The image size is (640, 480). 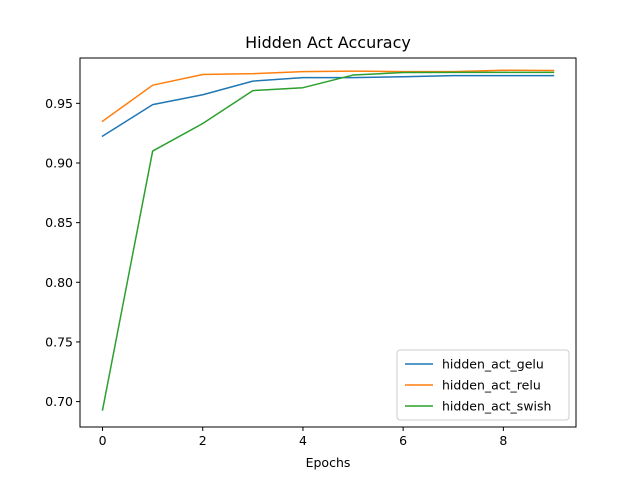 I want to click on y-tick-label: 0.85, so click(x=59, y=222).